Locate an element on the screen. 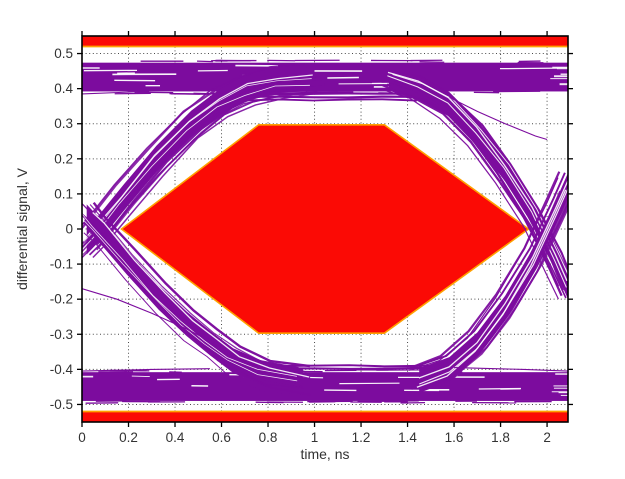  x-tick-label: 1 is located at coordinates (315, 437).